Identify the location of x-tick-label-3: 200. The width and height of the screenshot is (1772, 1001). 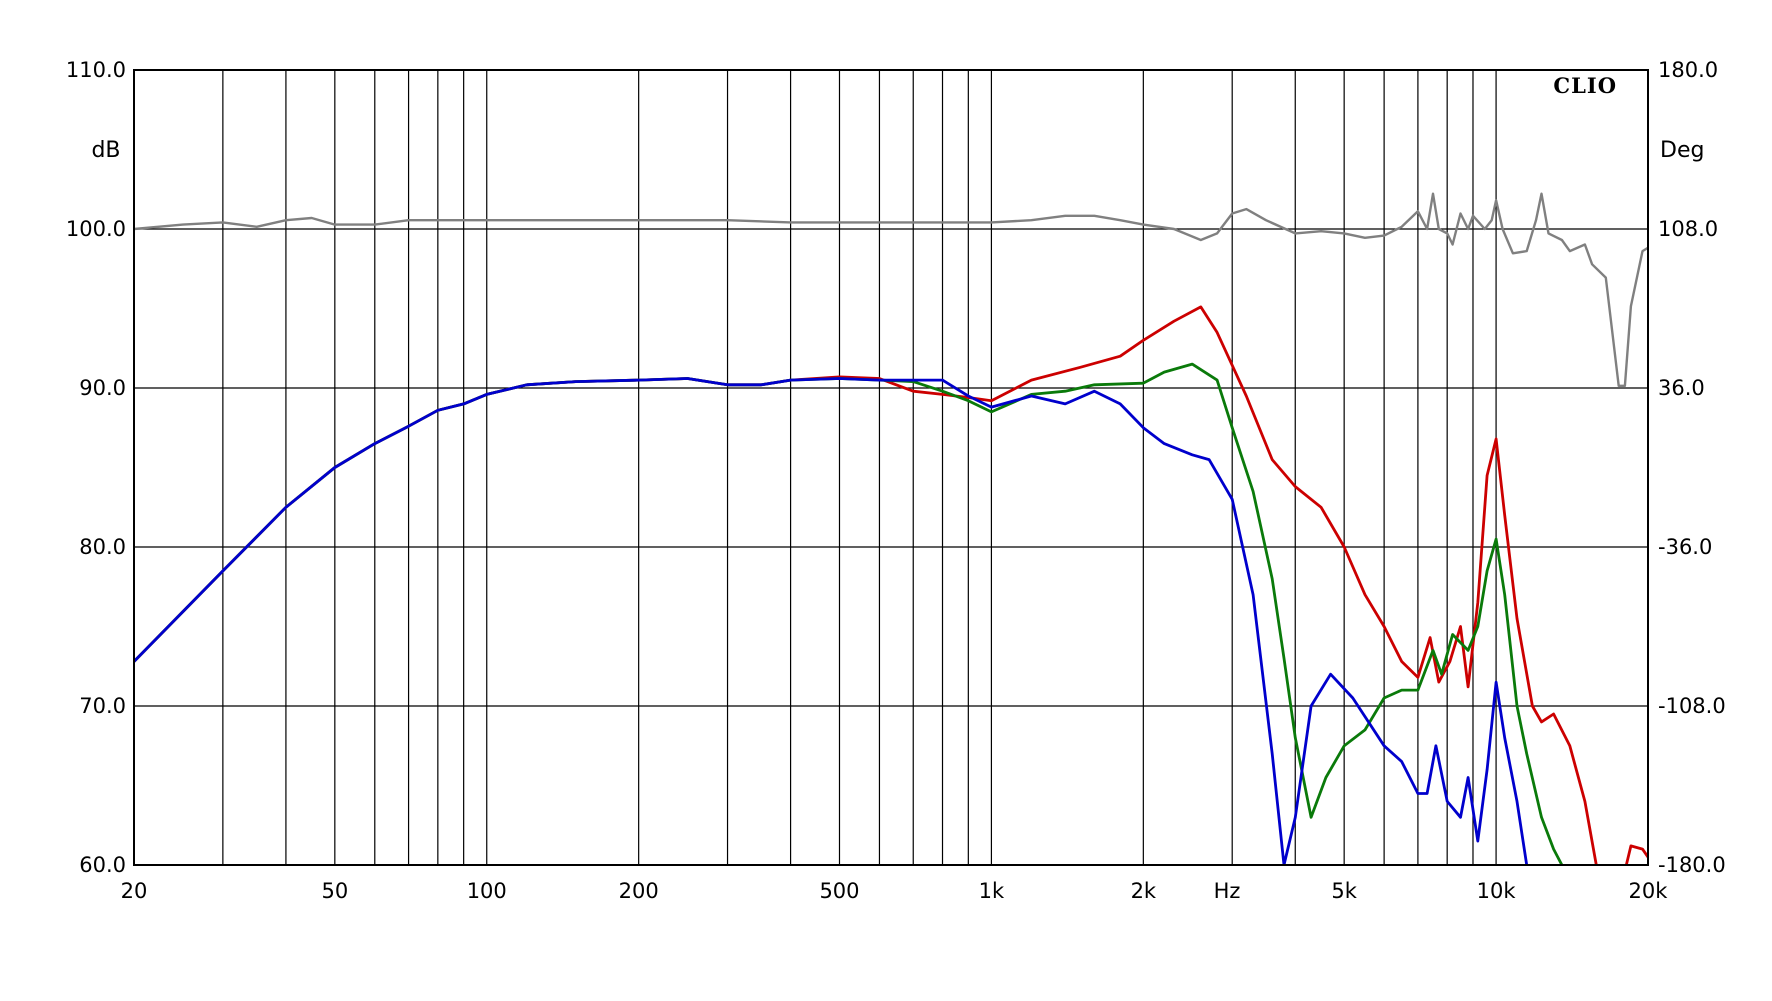
(639, 891).